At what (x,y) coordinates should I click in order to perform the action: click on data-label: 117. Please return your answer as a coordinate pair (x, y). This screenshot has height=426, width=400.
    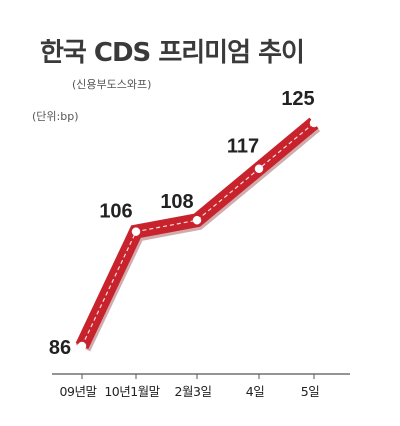
    Looking at the image, I should click on (243, 147).